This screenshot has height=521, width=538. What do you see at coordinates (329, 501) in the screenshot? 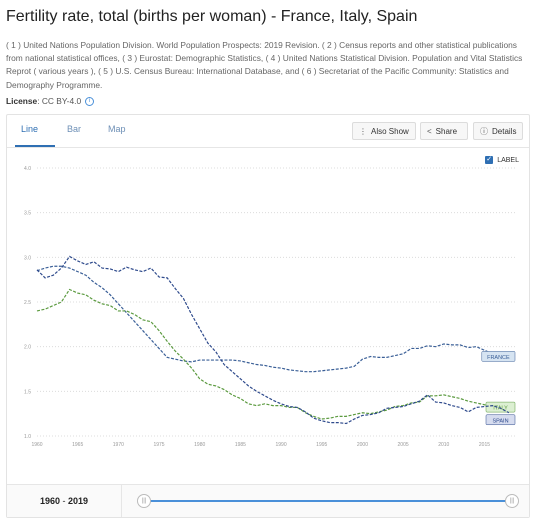
I see `range-slider-track` at bounding box center [329, 501].